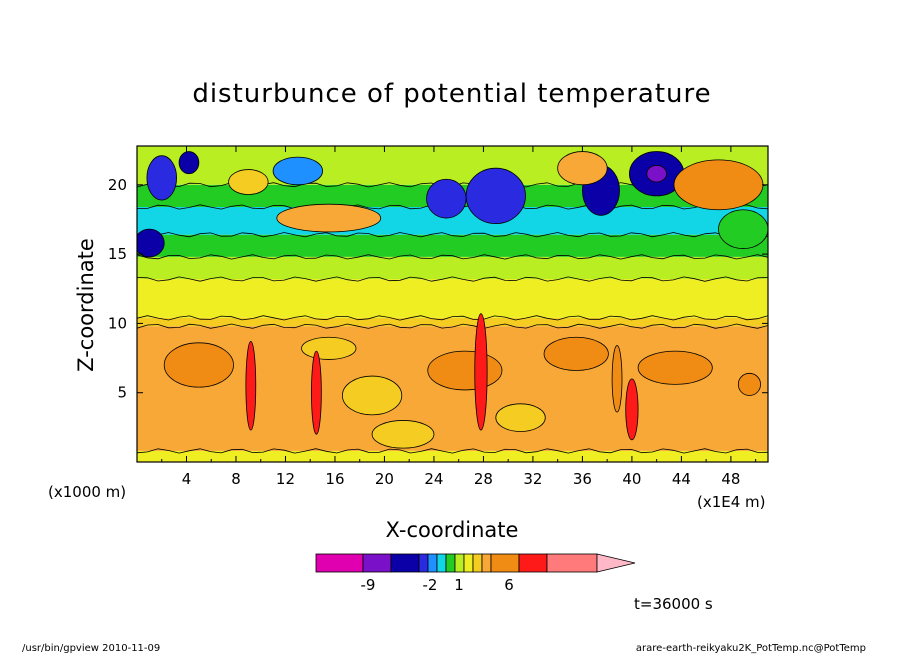 This screenshot has height=654, width=904. What do you see at coordinates (452, 530) in the screenshot?
I see `x-axis-label: X-coordinate` at bounding box center [452, 530].